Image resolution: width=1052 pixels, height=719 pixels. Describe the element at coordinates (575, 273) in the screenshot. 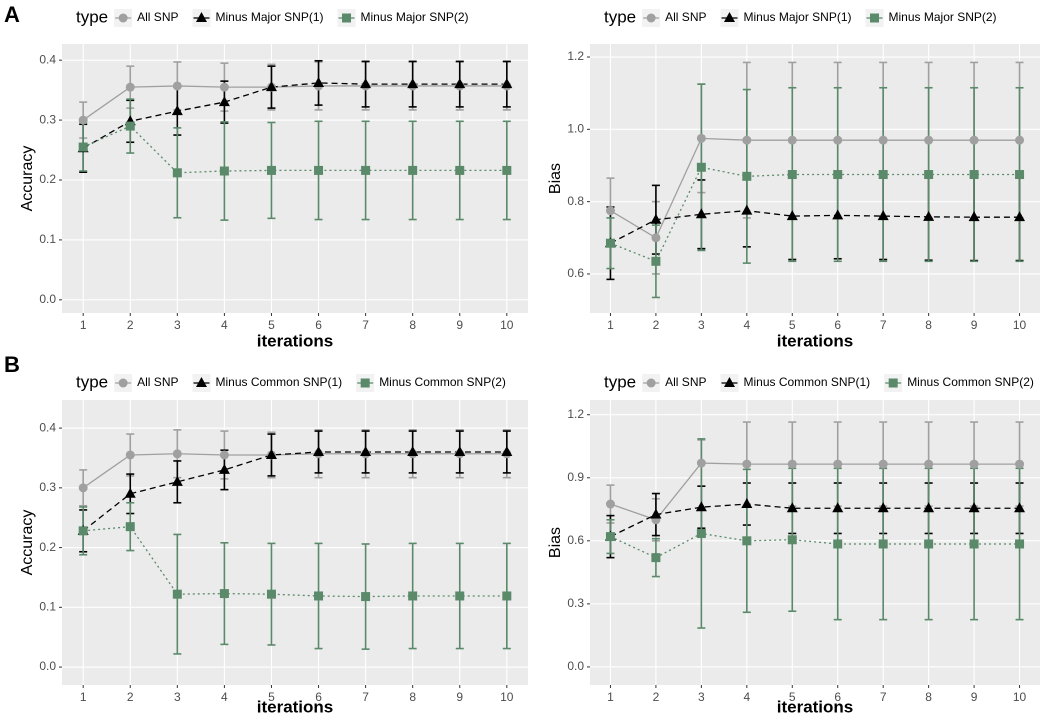

I see `y-tick-label: 0.6` at that location.